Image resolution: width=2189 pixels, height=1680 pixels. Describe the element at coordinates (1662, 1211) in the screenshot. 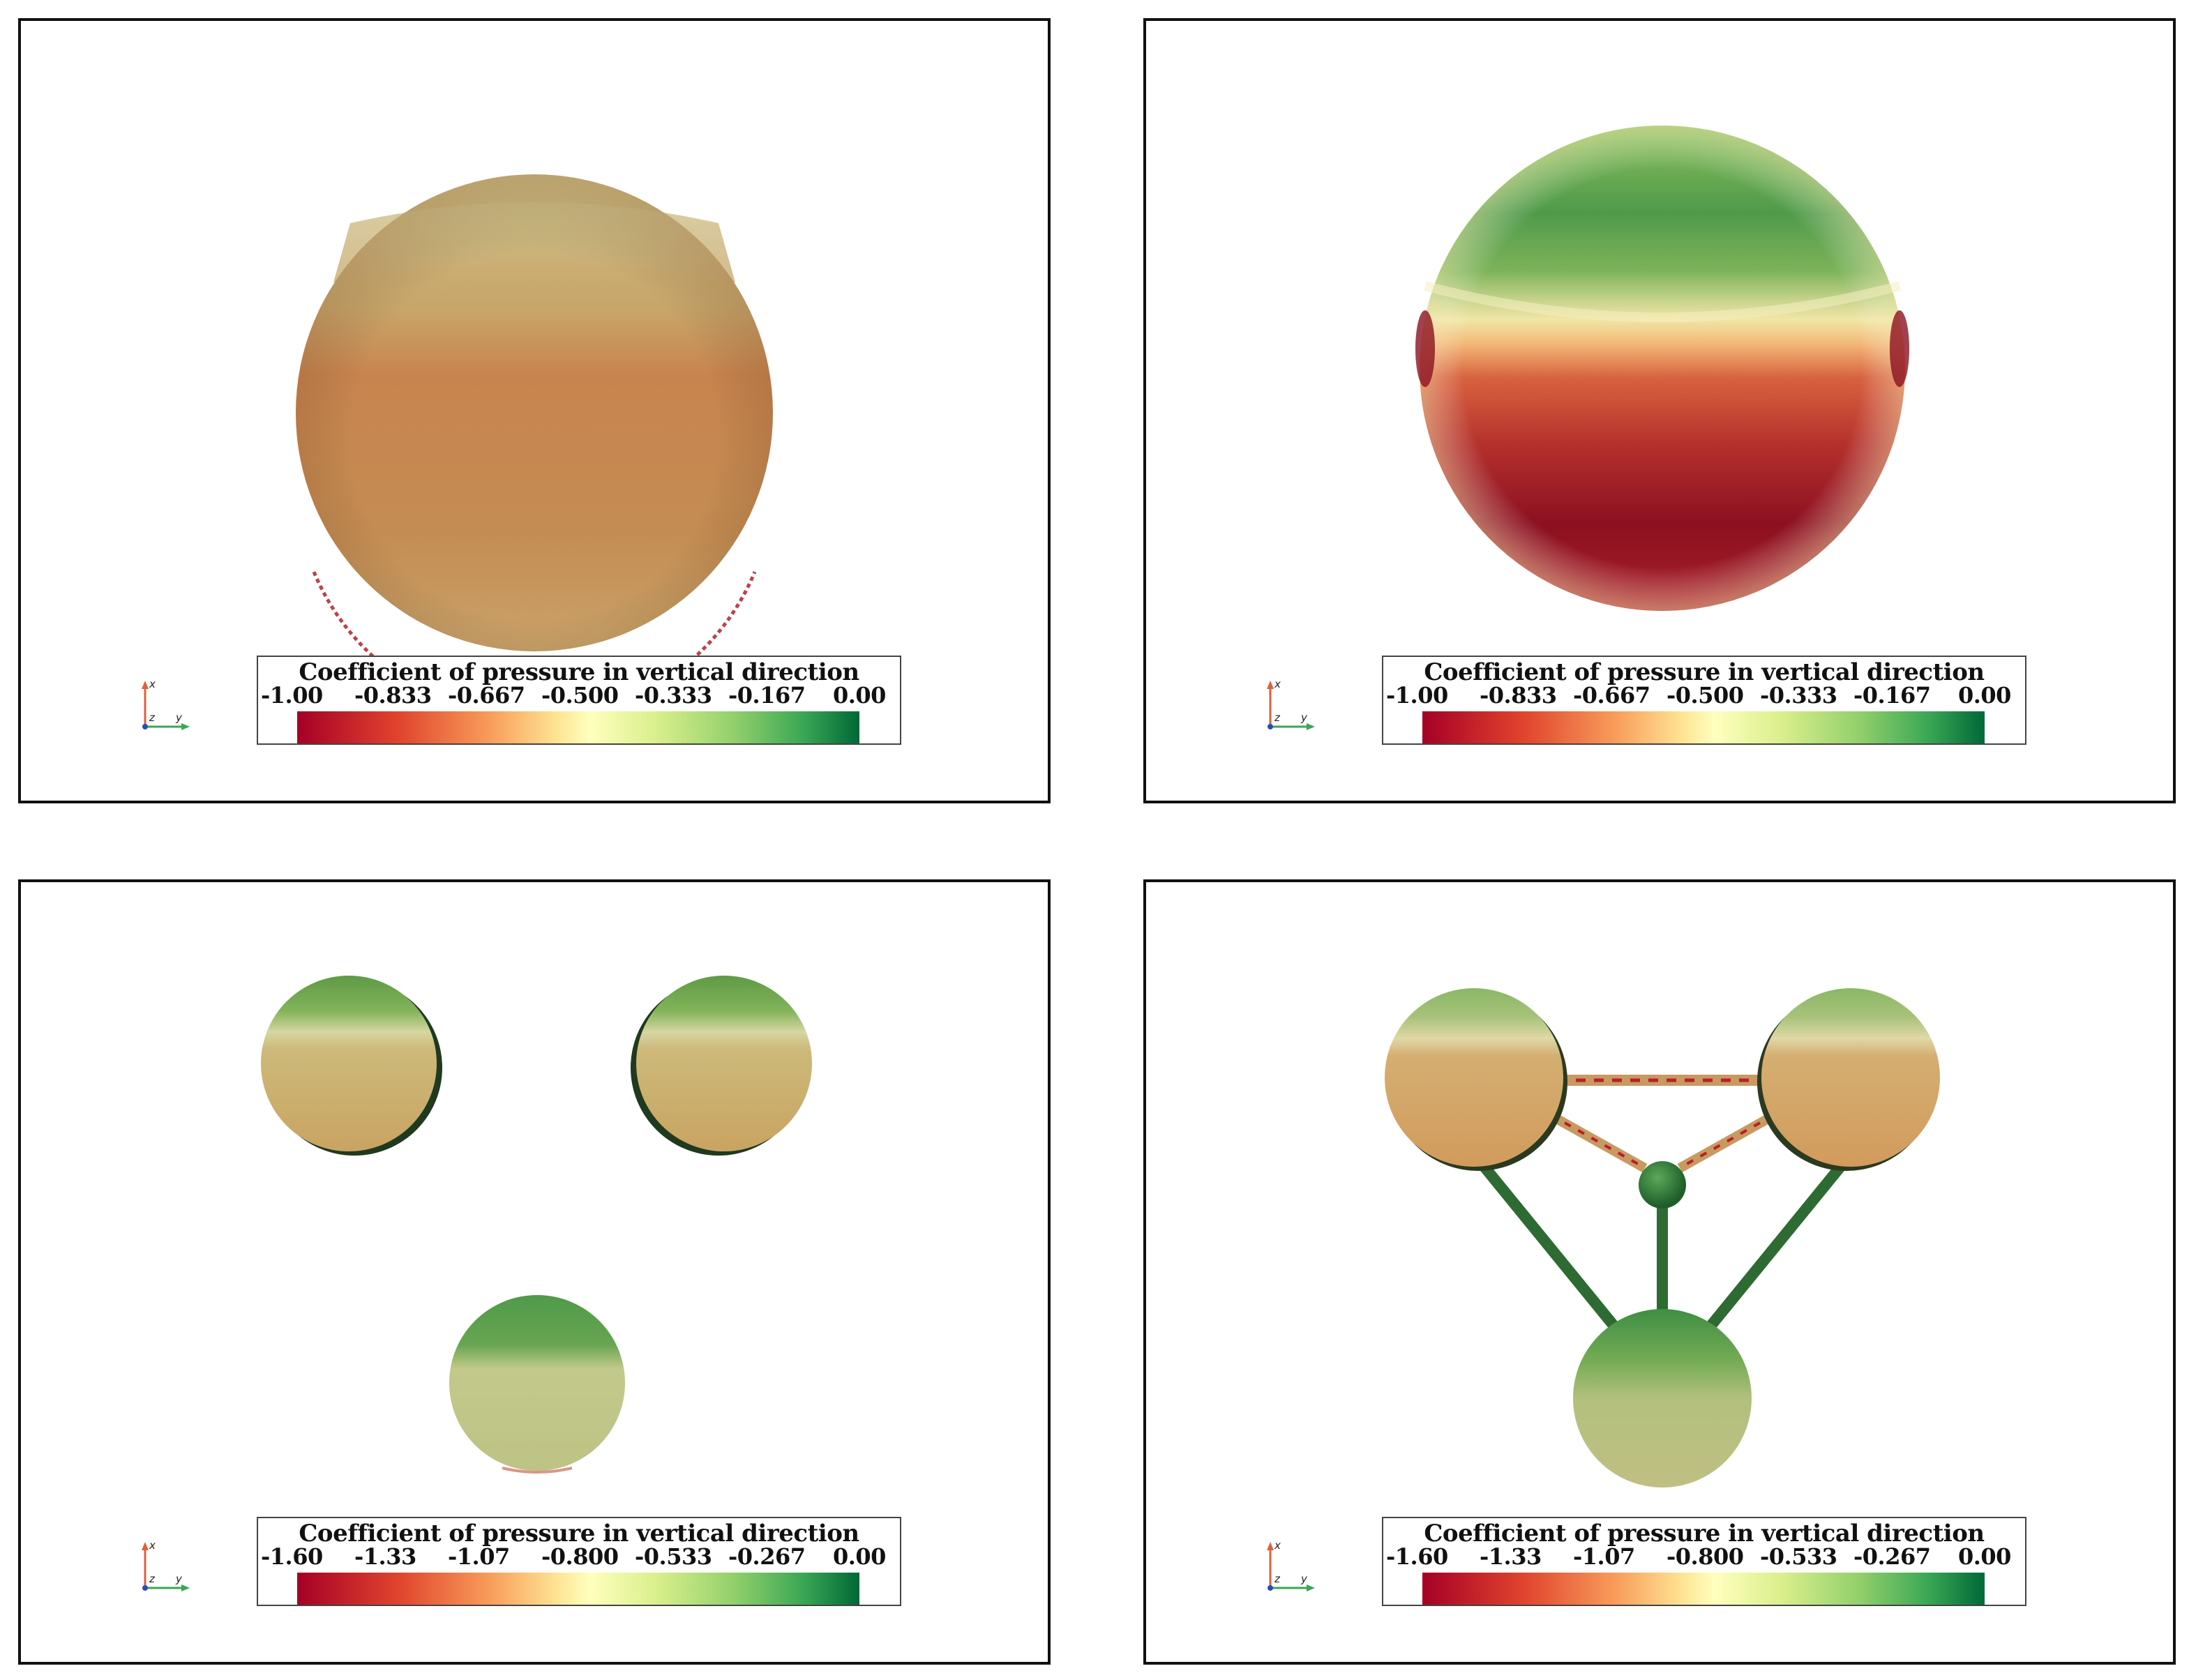

I see `bracing-members` at that location.